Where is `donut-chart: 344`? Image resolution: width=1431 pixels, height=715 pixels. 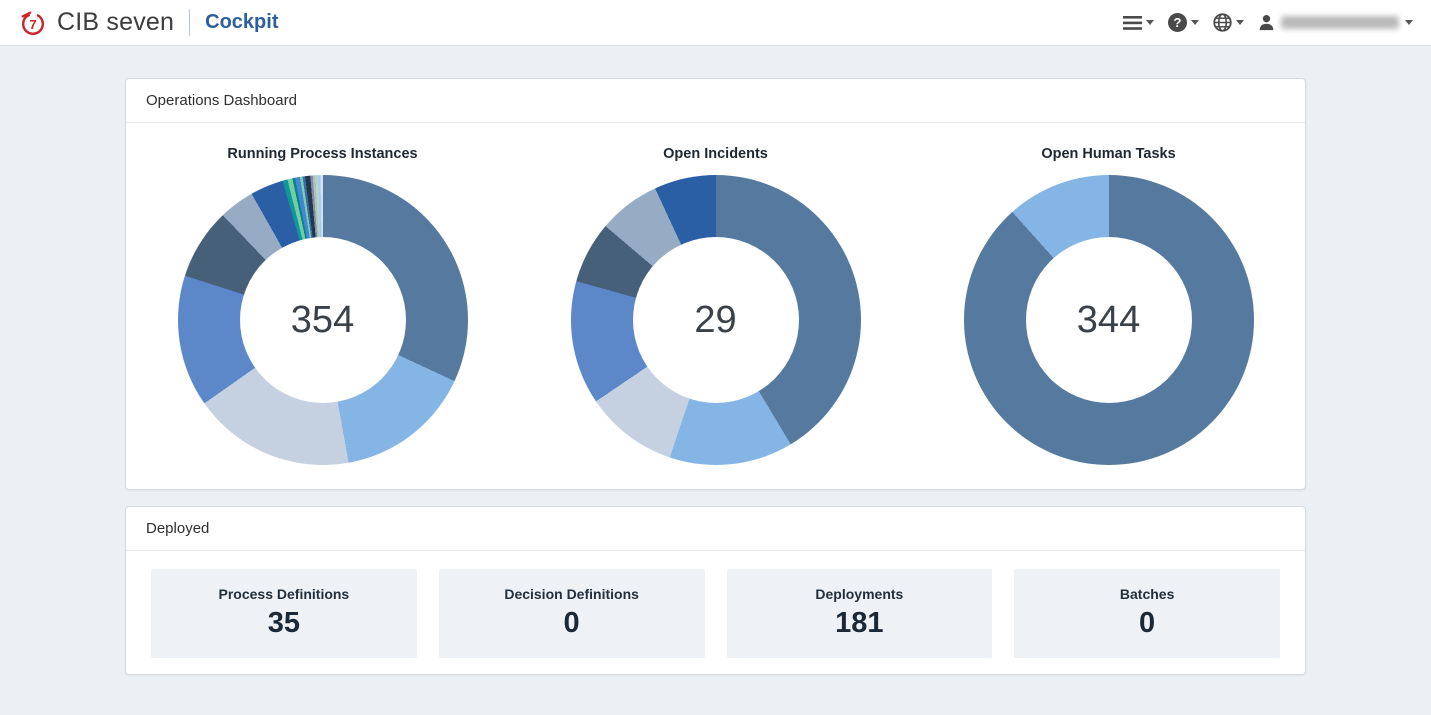
donut-chart: 344 is located at coordinates (1108, 320).